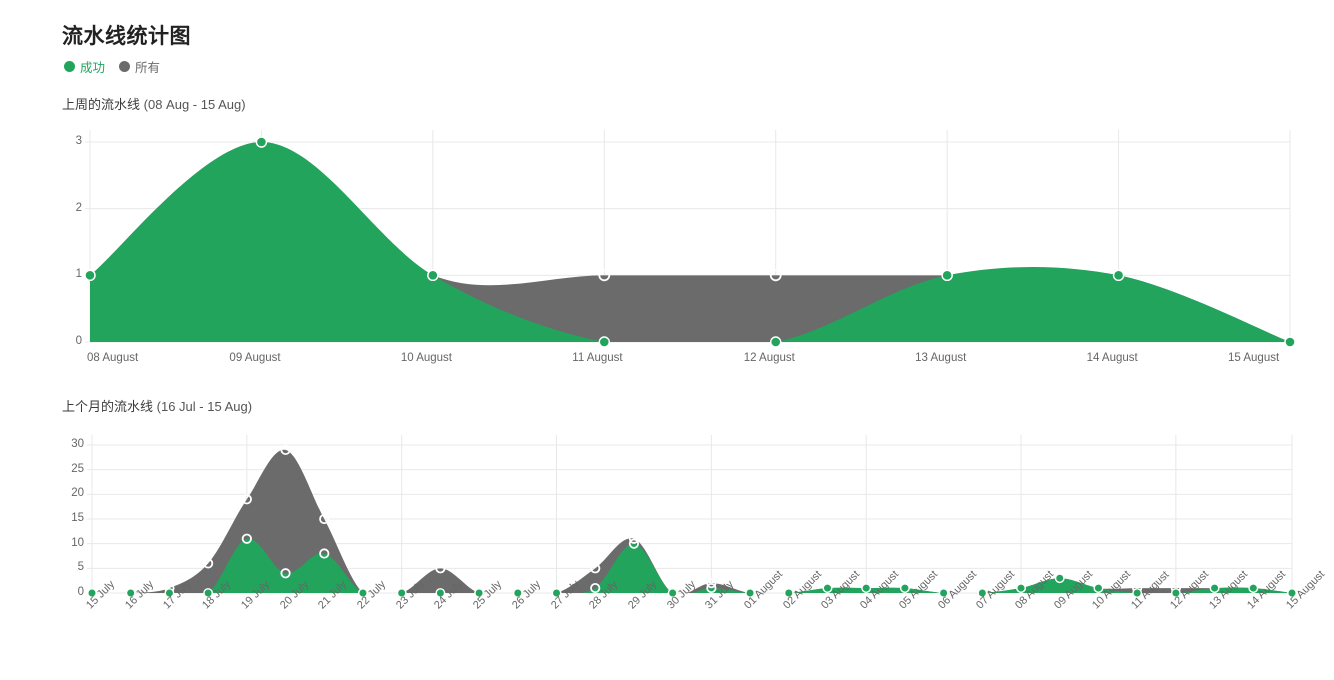  I want to click on legend-item-success: 成功, so click(84, 66).